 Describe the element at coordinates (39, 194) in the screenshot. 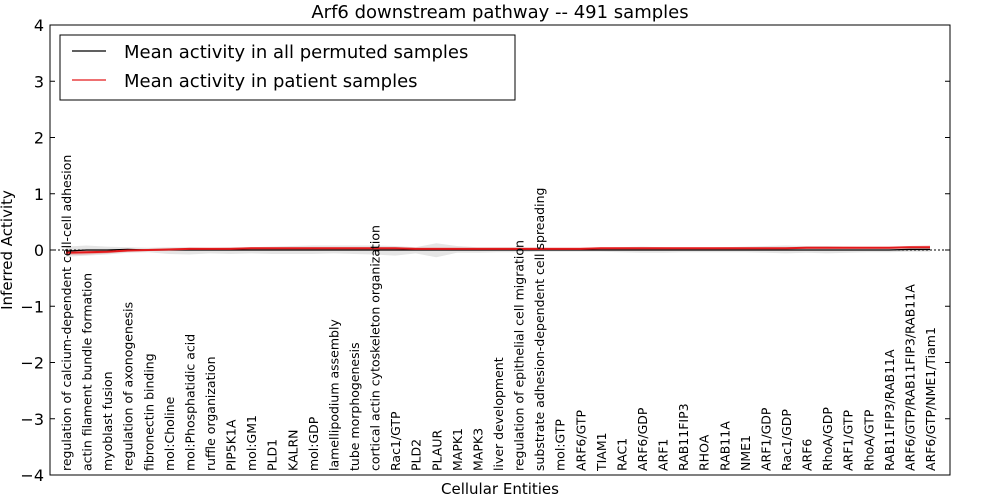

I see `y-tick-label: 1` at that location.